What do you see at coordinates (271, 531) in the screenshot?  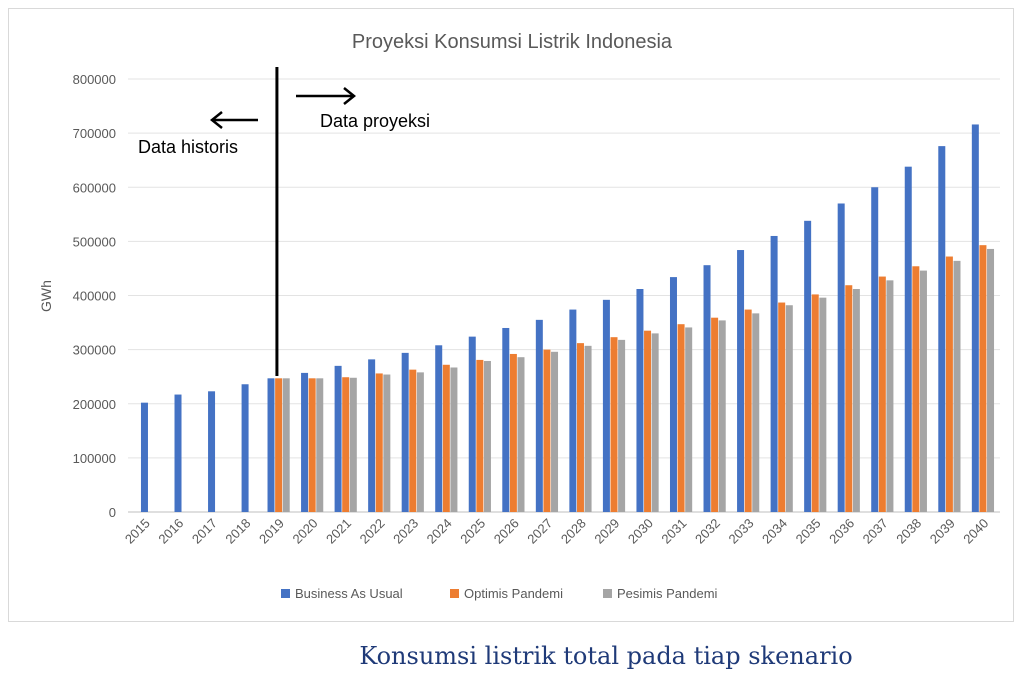 I see `x-tick-label: 2019` at bounding box center [271, 531].